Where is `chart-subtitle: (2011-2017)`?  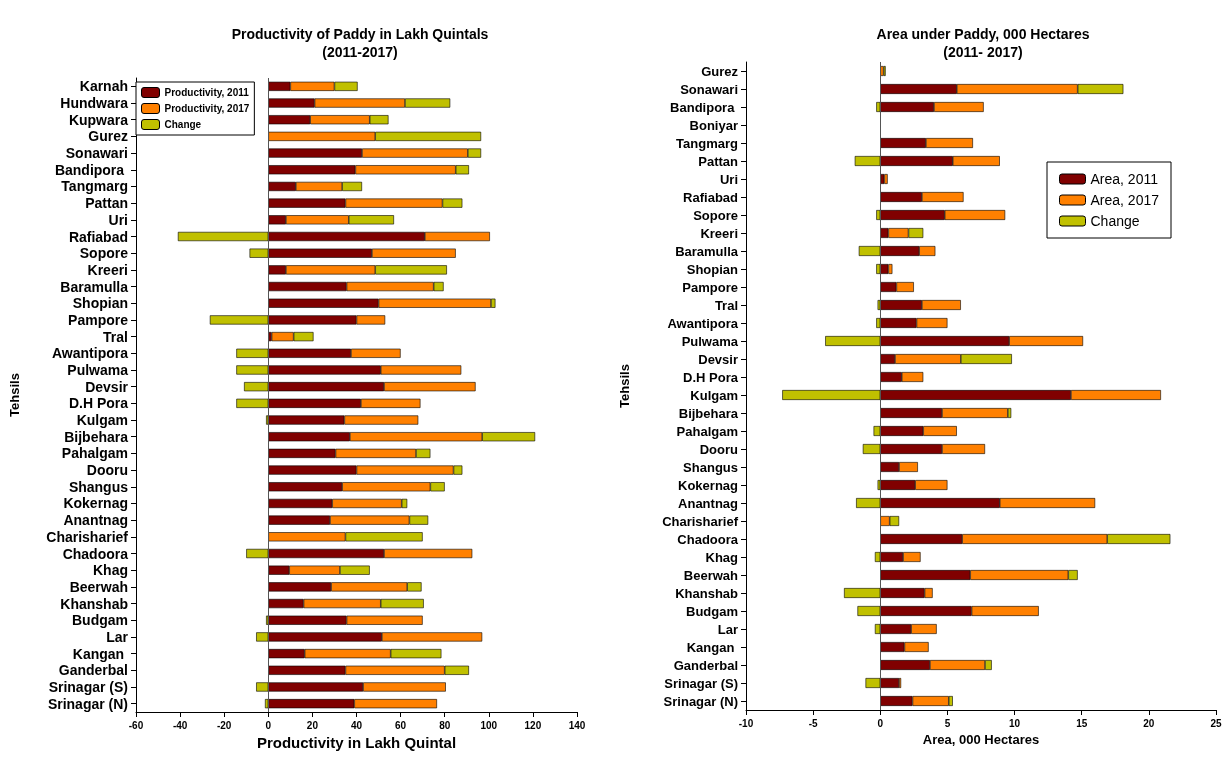
chart-subtitle: (2011-2017) is located at coordinates (360, 52).